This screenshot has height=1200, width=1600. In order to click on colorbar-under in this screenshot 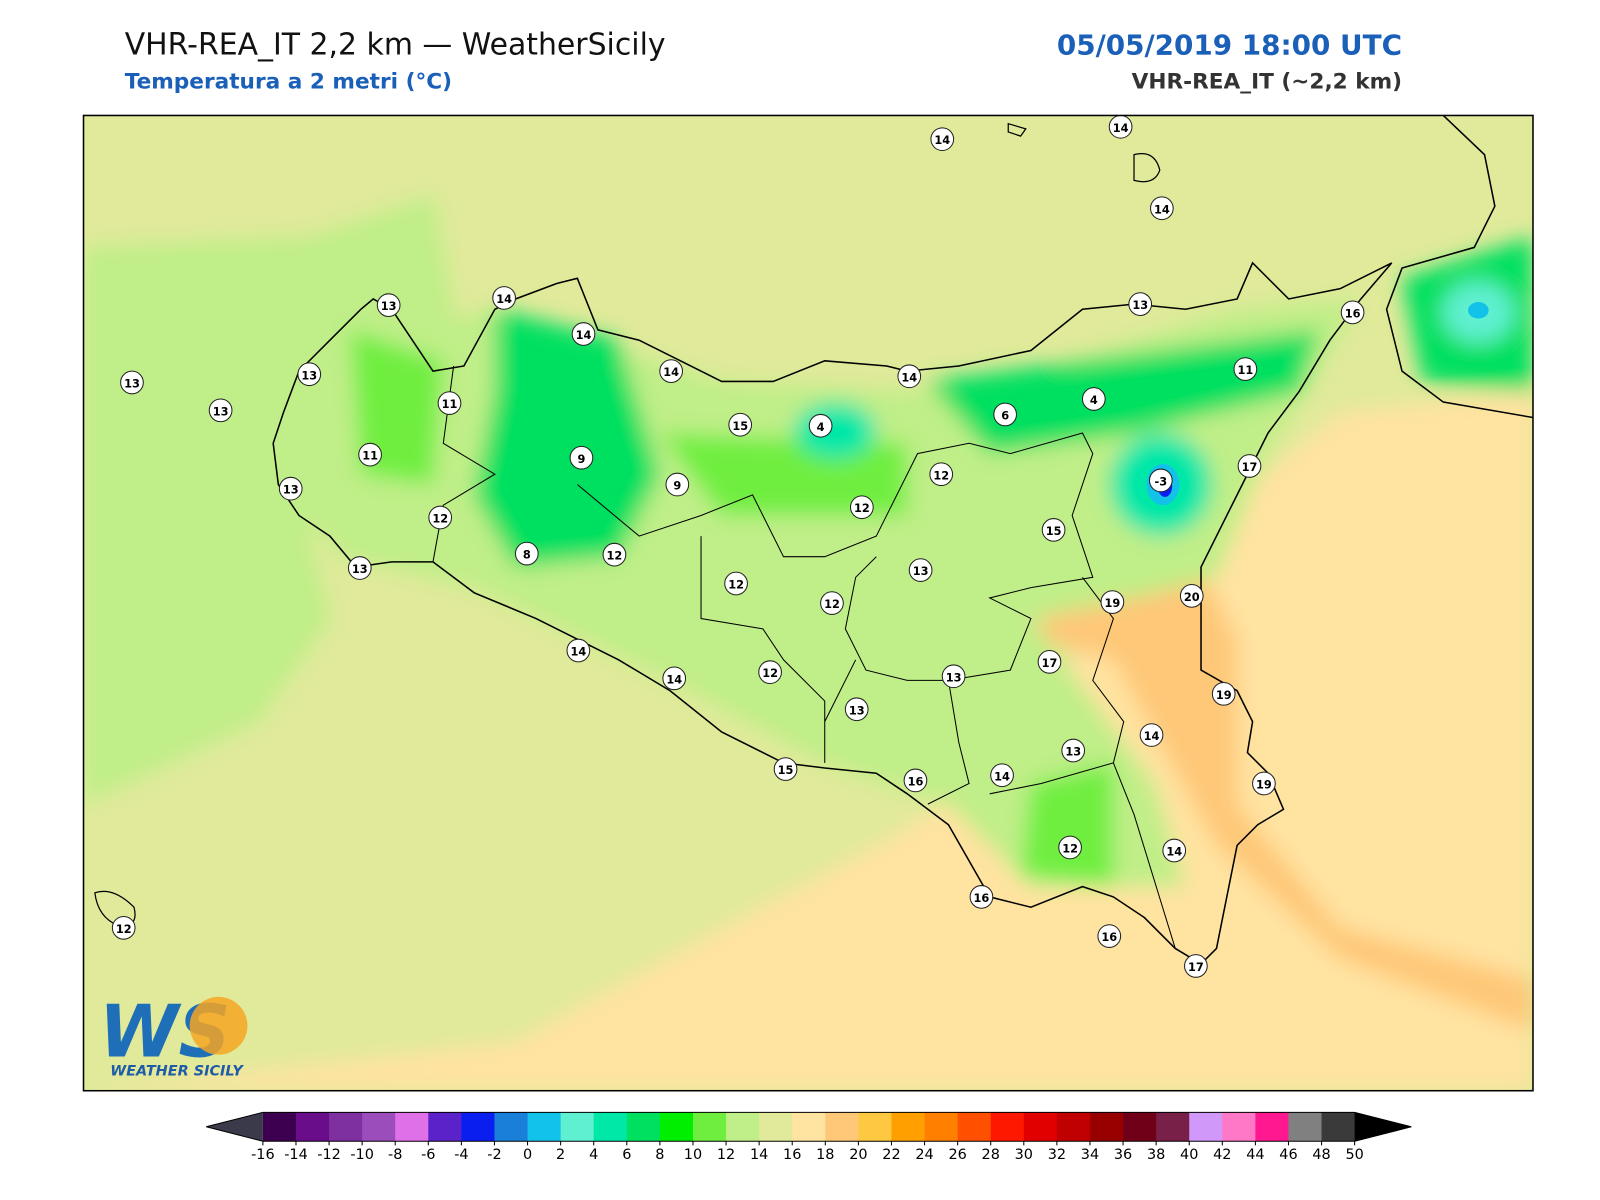, I will do `click(234, 1127)`.